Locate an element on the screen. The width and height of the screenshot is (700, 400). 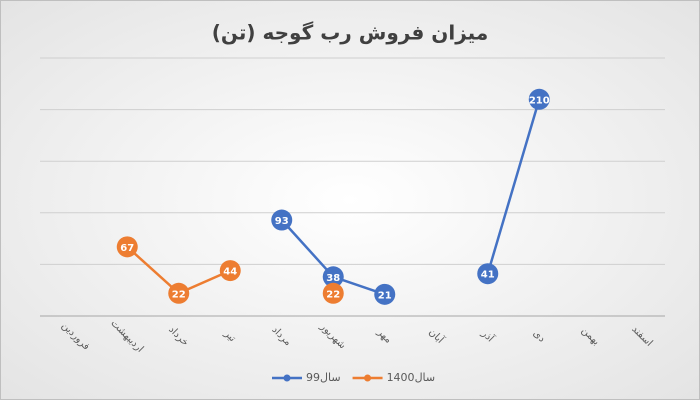
data-label: 41 is located at coordinates (488, 275).